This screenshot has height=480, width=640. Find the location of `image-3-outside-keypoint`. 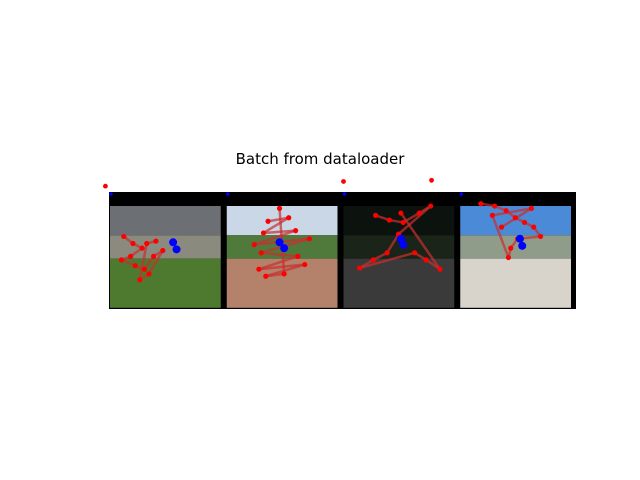

image-3-outside-keypoint is located at coordinates (343, 181).